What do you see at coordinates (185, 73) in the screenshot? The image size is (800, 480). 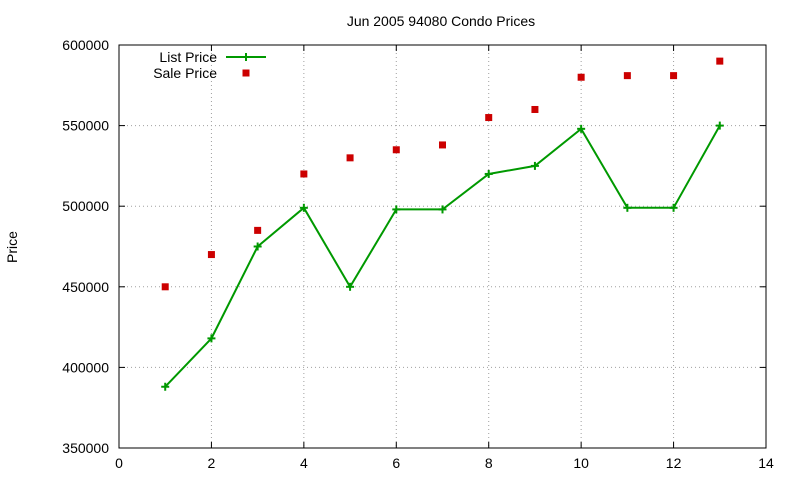 I see `legend-label-1: Sale Price` at bounding box center [185, 73].